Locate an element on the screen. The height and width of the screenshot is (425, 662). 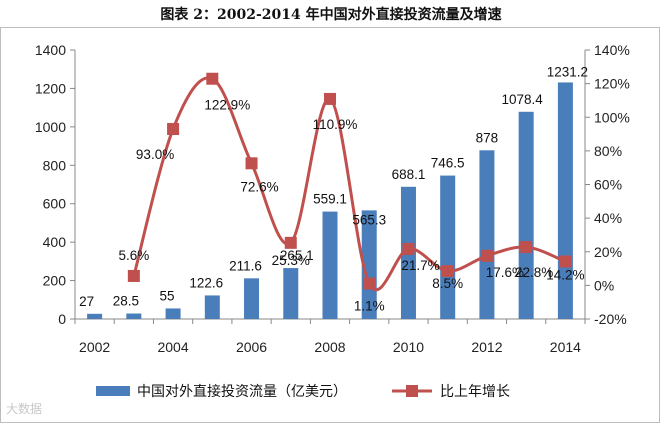
watermark-text: 大数据 is located at coordinates (24, 409).